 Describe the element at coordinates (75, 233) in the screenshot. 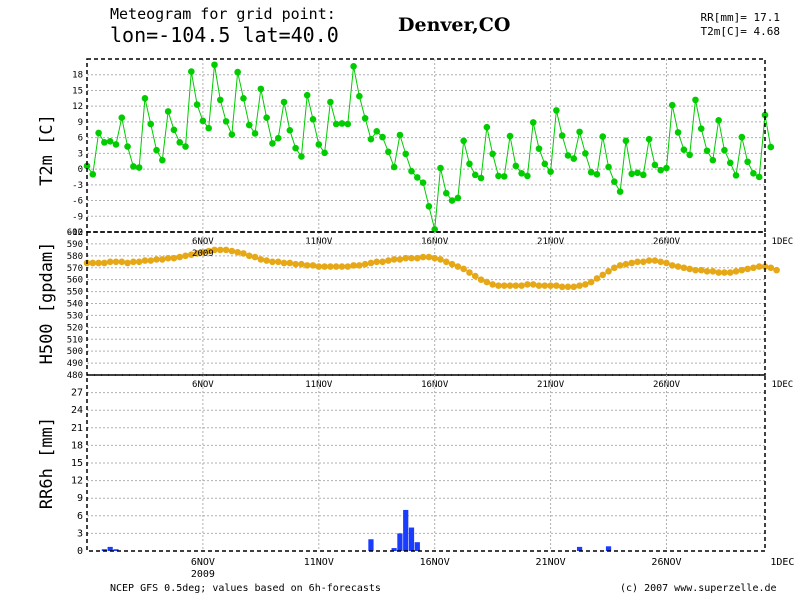

I see `y-tick-label: 600` at that location.